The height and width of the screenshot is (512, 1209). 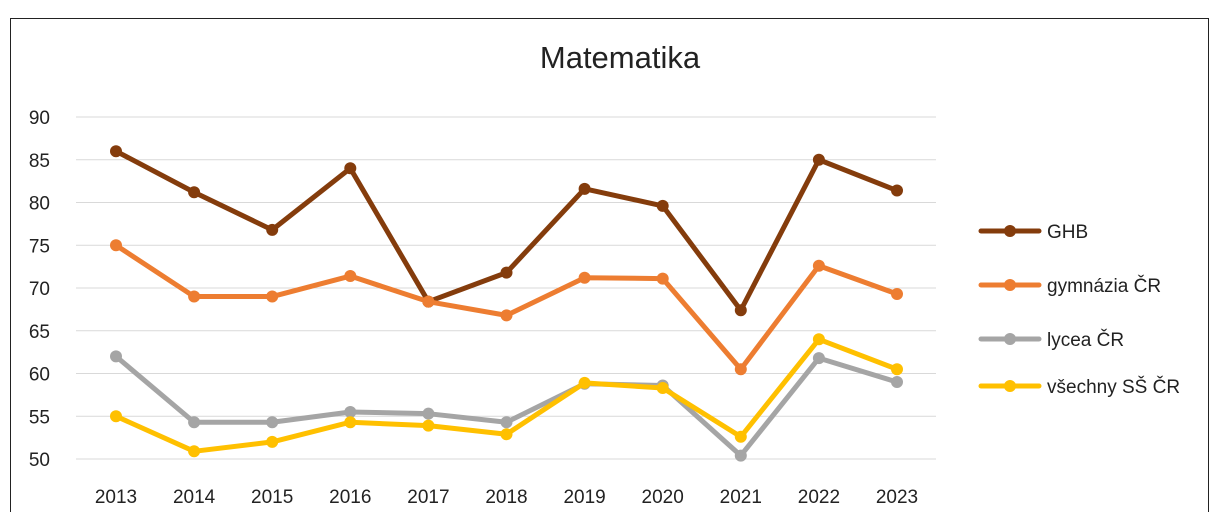 What do you see at coordinates (1085, 340) in the screenshot?
I see `legend-label: lycea ČR` at bounding box center [1085, 340].